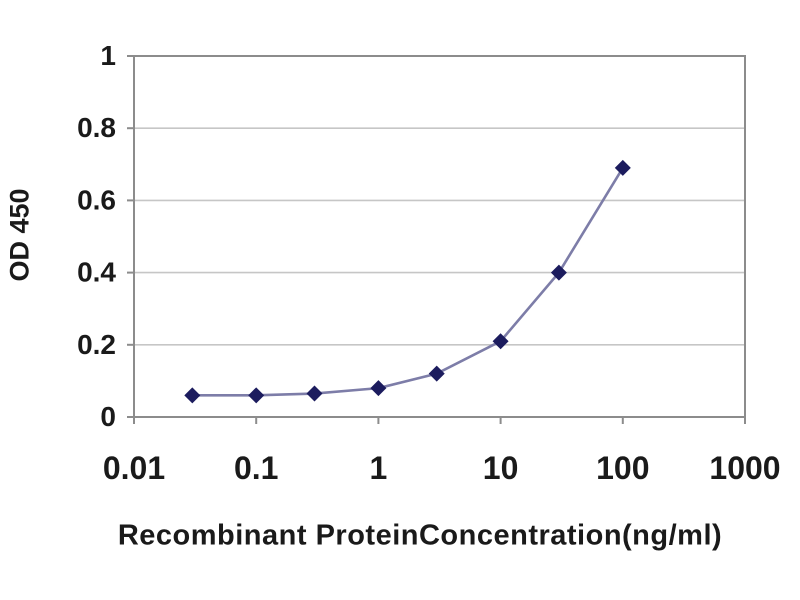 The image size is (800, 600). Describe the element at coordinates (622, 468) in the screenshot. I see `x-tick-label: 100` at that location.